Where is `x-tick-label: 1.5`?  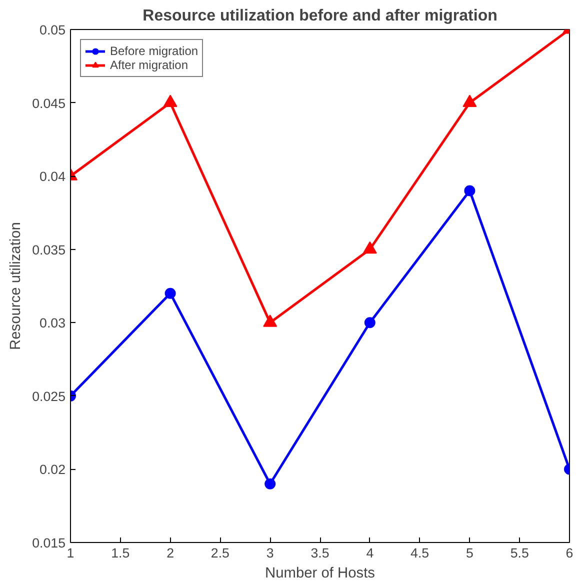
x-tick-label: 1.5 is located at coordinates (120, 553).